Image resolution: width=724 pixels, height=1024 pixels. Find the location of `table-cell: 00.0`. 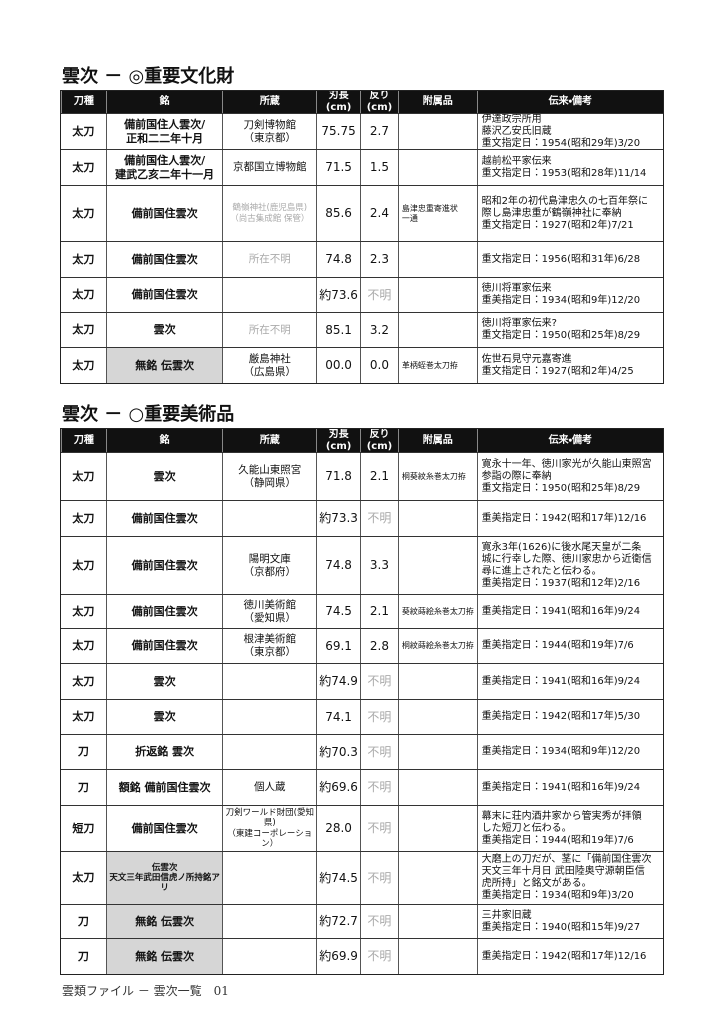

table-cell: 00.0 is located at coordinates (338, 365).